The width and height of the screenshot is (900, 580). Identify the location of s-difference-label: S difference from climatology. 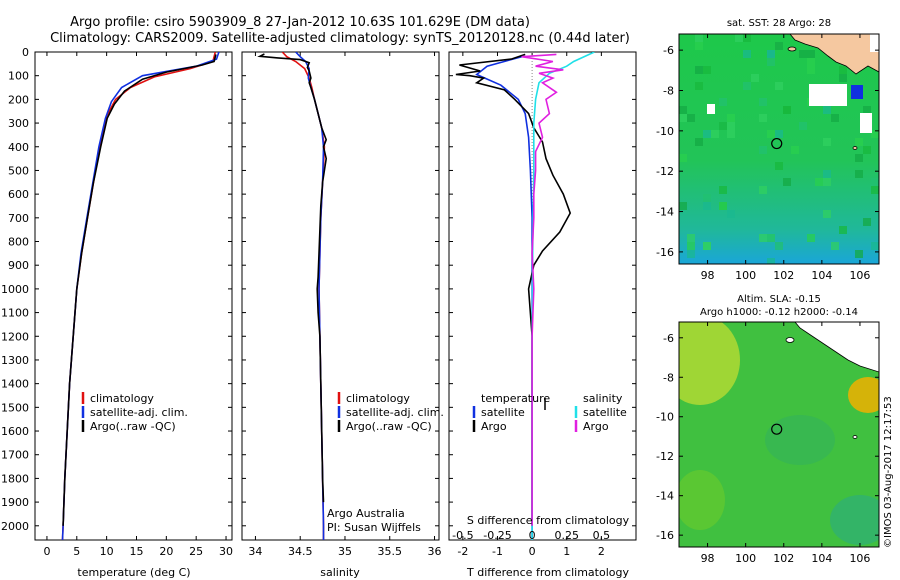
(548, 520).